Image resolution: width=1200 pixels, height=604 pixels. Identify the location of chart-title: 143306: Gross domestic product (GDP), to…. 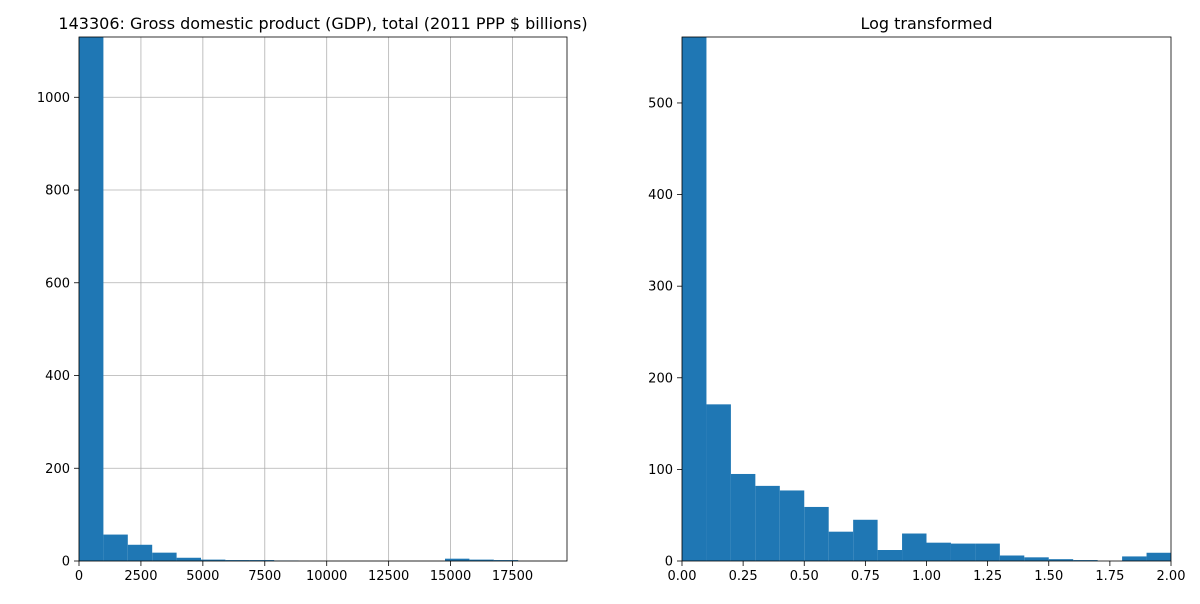
(322, 23).